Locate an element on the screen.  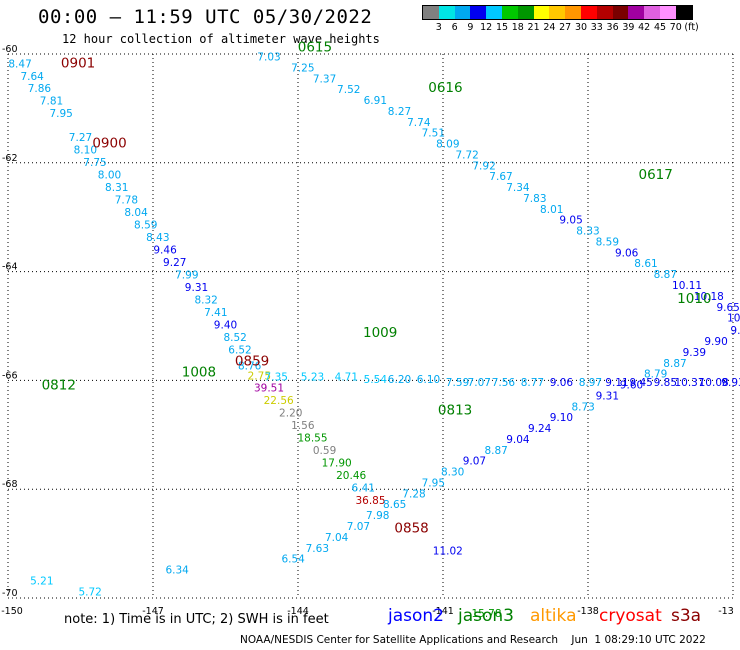
wave-height-value: 0.59 is located at coordinates (324, 451).